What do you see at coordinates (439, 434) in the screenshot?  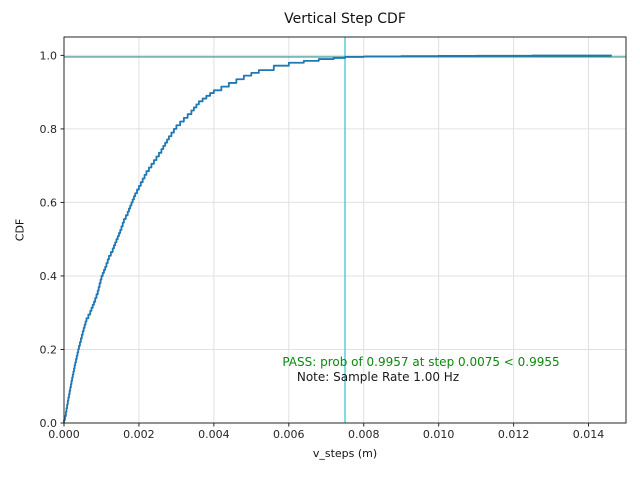 I see `x-tick-label: 0.010` at bounding box center [439, 434].